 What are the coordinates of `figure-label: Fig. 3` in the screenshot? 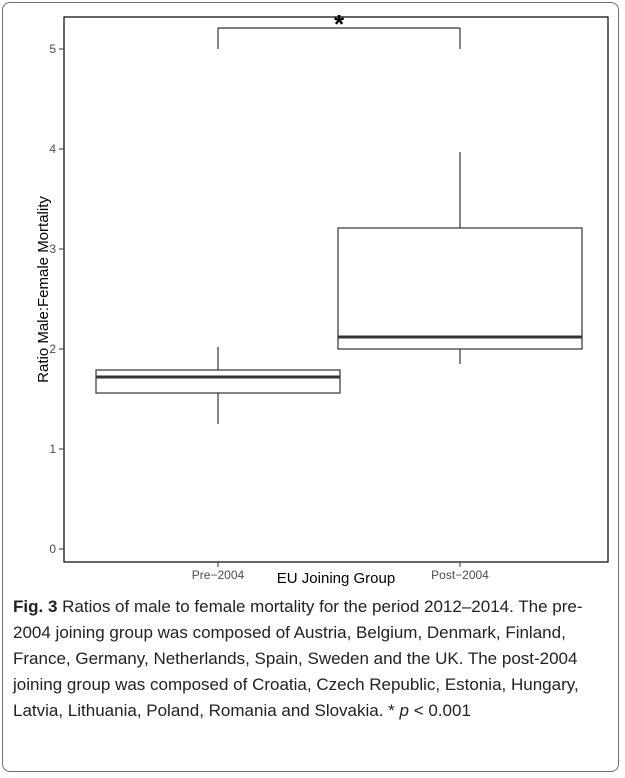 It's located at (35, 606).